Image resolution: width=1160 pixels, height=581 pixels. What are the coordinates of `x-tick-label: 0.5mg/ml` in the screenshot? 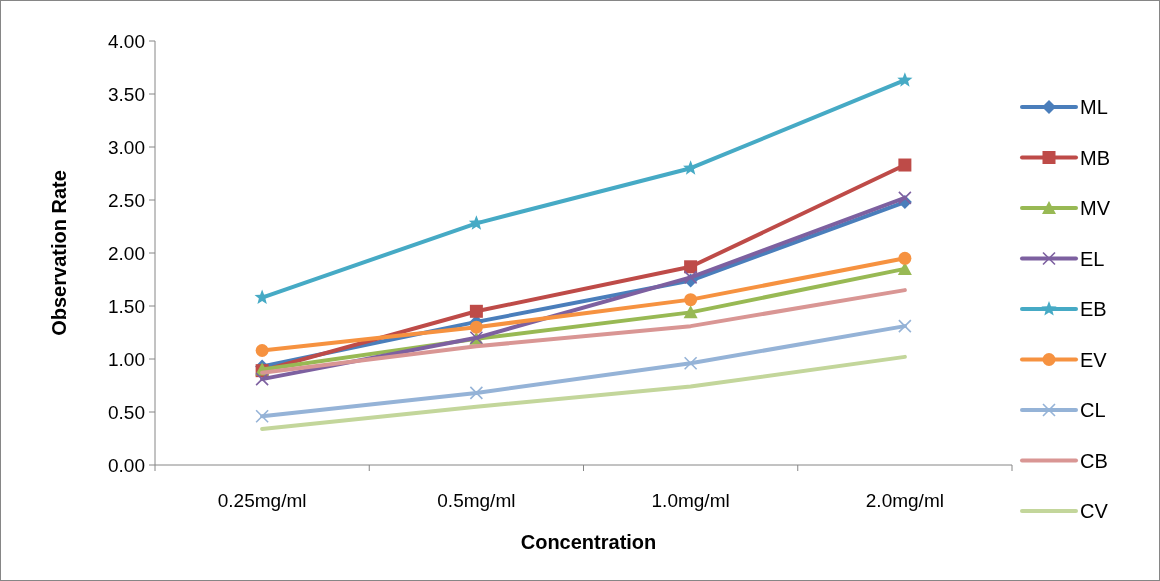 It's located at (476, 500).